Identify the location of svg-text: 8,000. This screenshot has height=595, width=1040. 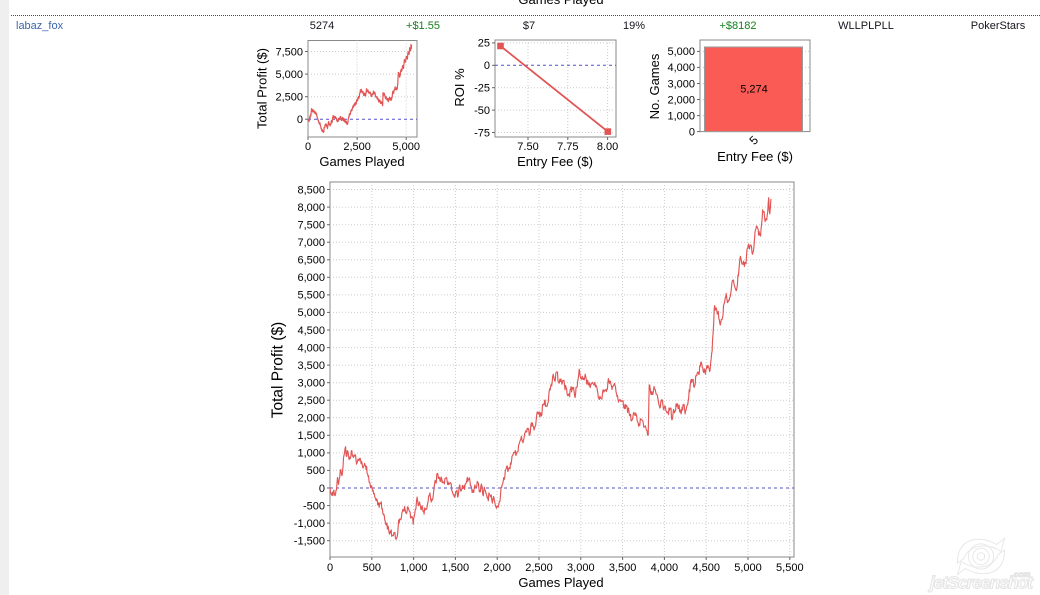
(311, 208).